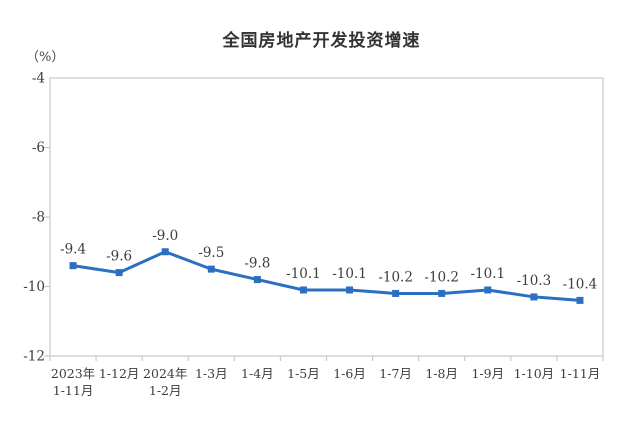  I want to click on x-axis-tick-label: 1-7月, so click(395, 373).